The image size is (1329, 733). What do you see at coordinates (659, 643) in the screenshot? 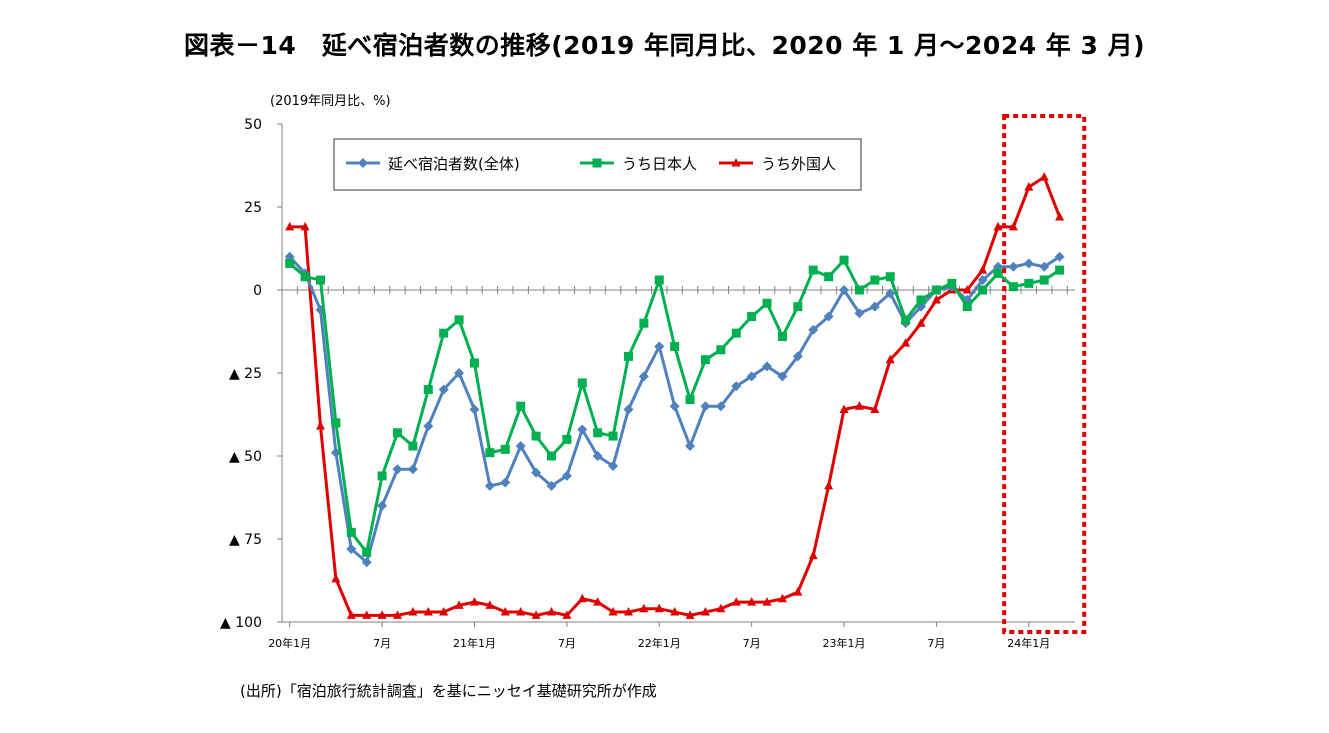
I see `x-tick-label: 22年1月` at bounding box center [659, 643].